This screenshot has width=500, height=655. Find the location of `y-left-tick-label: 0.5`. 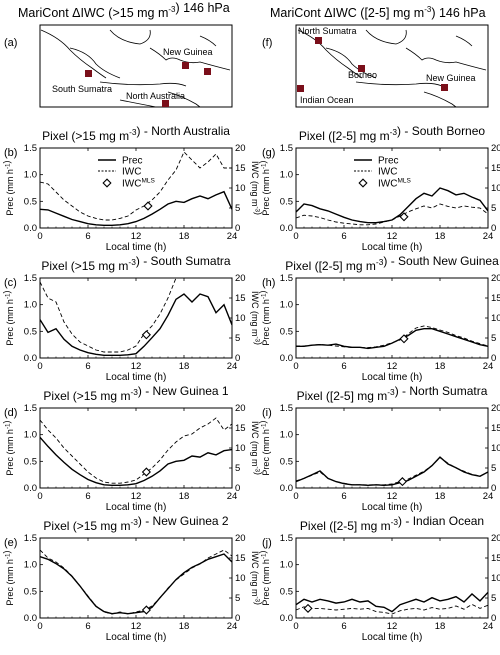

y-left-tick-label: 0.5 is located at coordinates (286, 331).